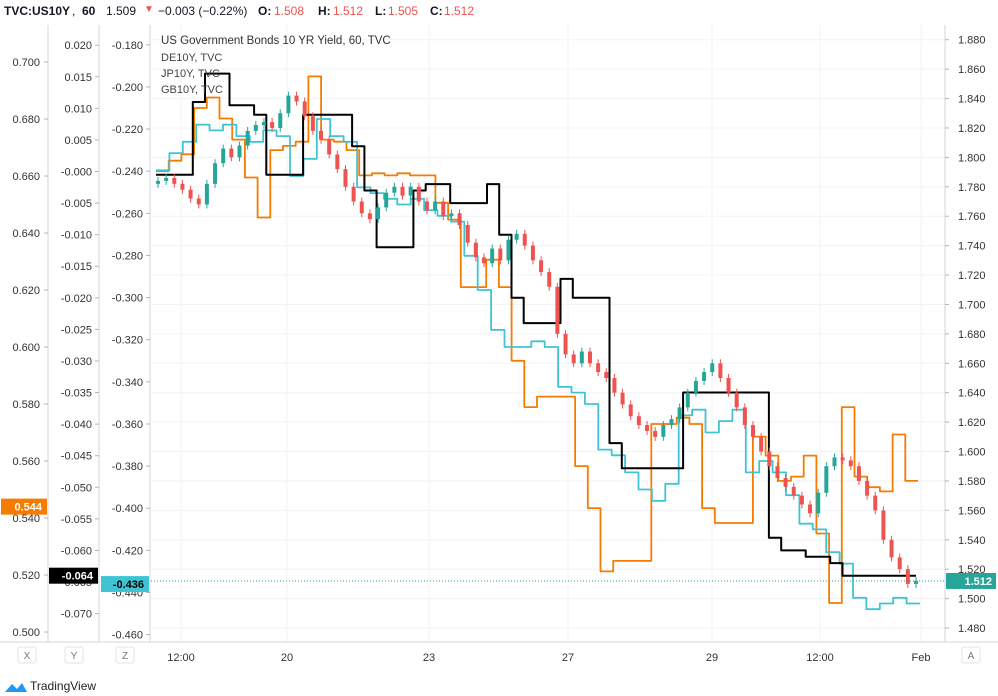 This screenshot has width=998, height=696. Describe the element at coordinates (127, 256) in the screenshot. I see `jp10y-tick-label: -0.280` at that location.